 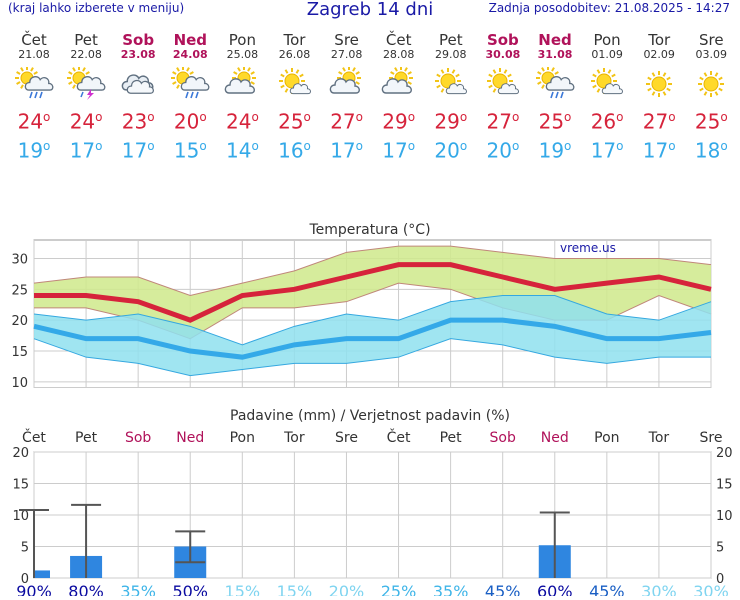 I want to click on precip-y-tick: 5, so click(x=25, y=548).